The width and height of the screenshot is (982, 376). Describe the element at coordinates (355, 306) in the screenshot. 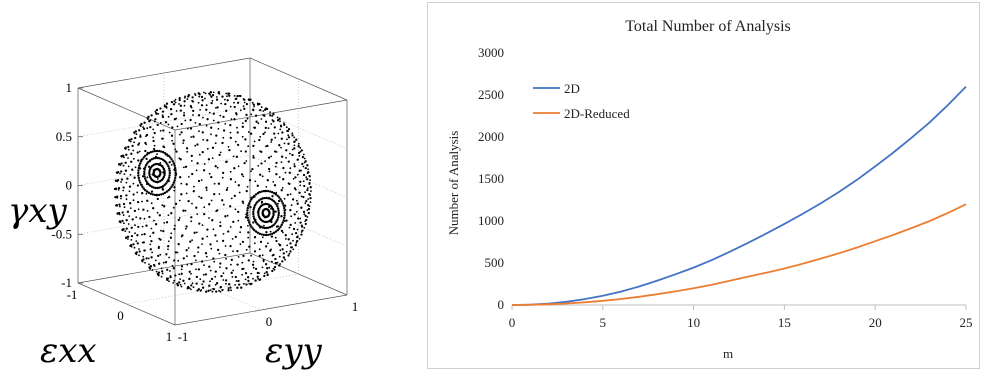

I see `y-tick-label: 1` at that location.